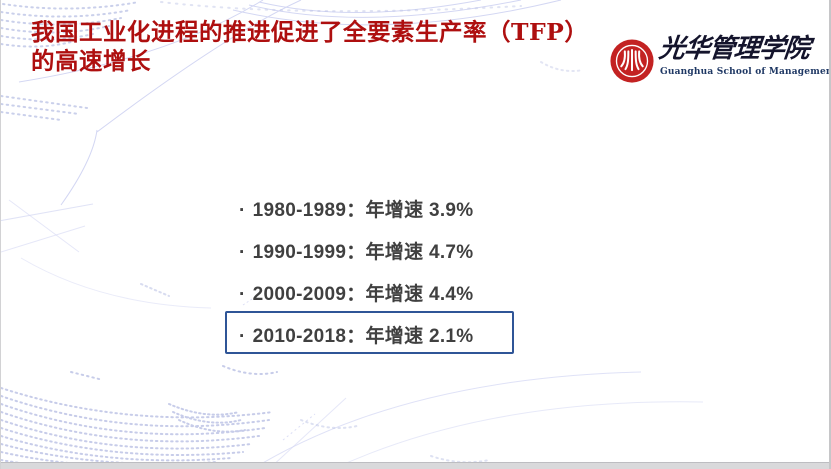 The height and width of the screenshot is (469, 831). I want to click on bullet-2010-2018: · 2010-2018：年增速 2.1%, so click(356, 337).